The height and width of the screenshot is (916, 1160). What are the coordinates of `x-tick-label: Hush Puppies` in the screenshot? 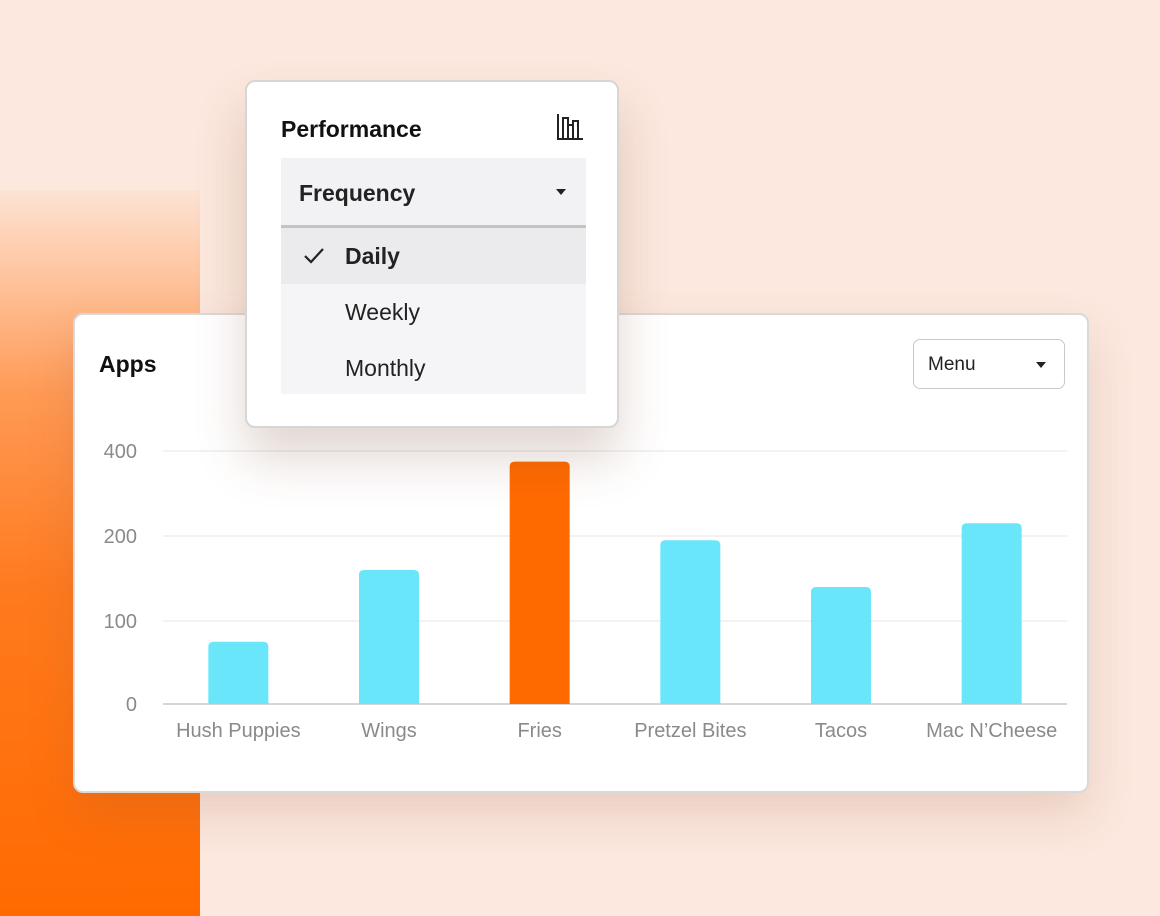 It's located at (238, 731).